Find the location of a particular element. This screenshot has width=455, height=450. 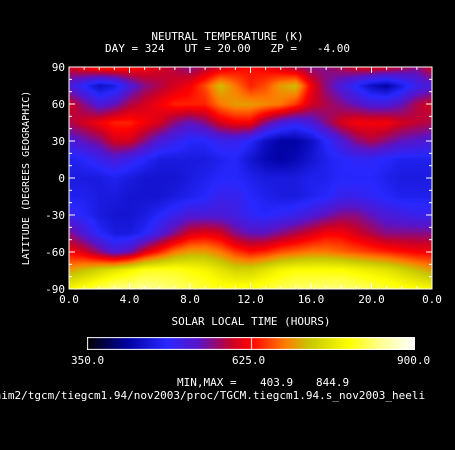

x-tick-label: 16.0 is located at coordinates (311, 299).